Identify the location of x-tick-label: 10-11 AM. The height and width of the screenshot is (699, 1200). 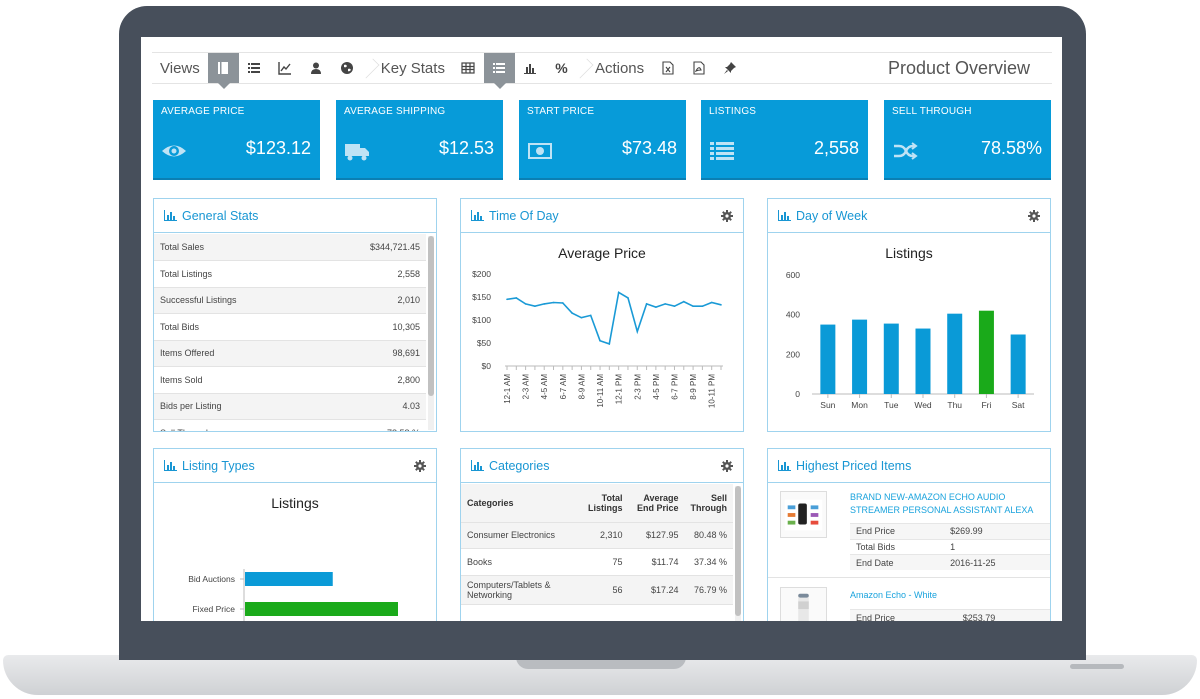
(600, 391).